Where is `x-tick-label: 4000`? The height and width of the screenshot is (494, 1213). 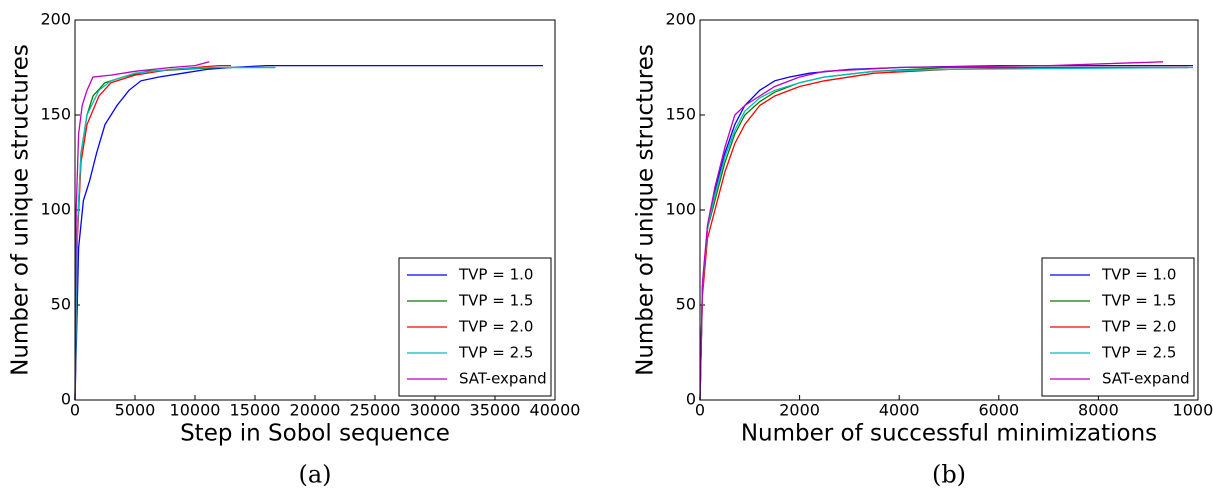
x-tick-label: 4000 is located at coordinates (899, 410).